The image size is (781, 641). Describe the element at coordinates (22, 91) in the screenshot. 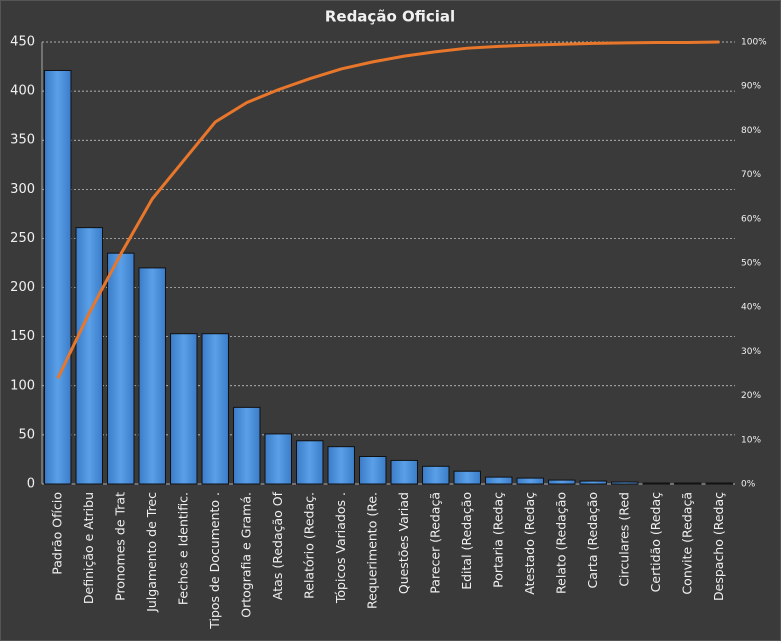

I see `y-tick-label: 400` at that location.